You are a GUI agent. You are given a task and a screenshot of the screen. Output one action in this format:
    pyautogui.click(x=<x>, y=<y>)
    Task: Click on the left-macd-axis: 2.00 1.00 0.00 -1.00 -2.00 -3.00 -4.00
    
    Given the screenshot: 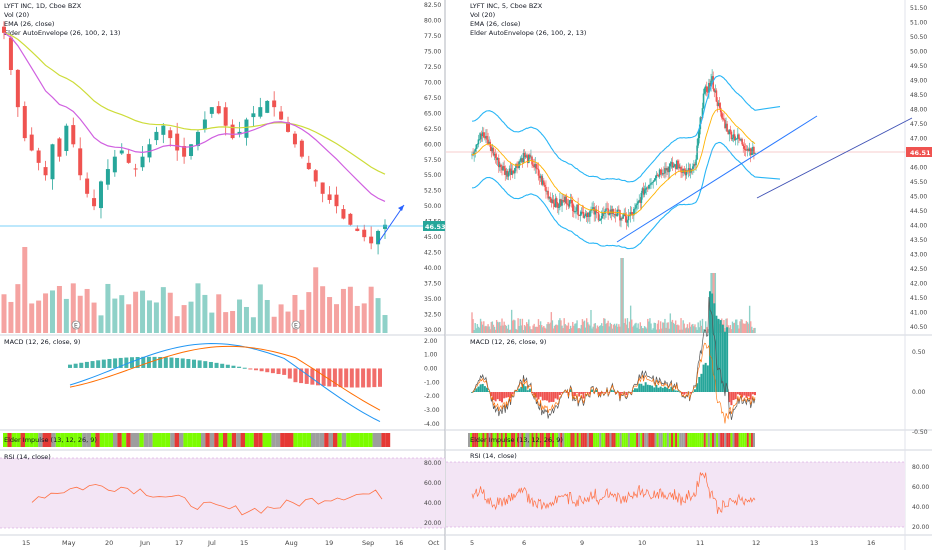 What is the action you would take?
    pyautogui.click(x=432, y=383)
    